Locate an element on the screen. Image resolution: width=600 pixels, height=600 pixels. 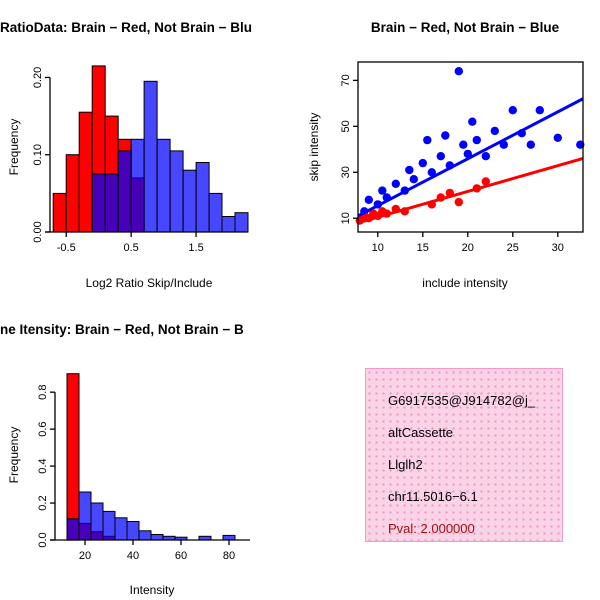
svg-text: 0.00 is located at coordinates (38, 231).